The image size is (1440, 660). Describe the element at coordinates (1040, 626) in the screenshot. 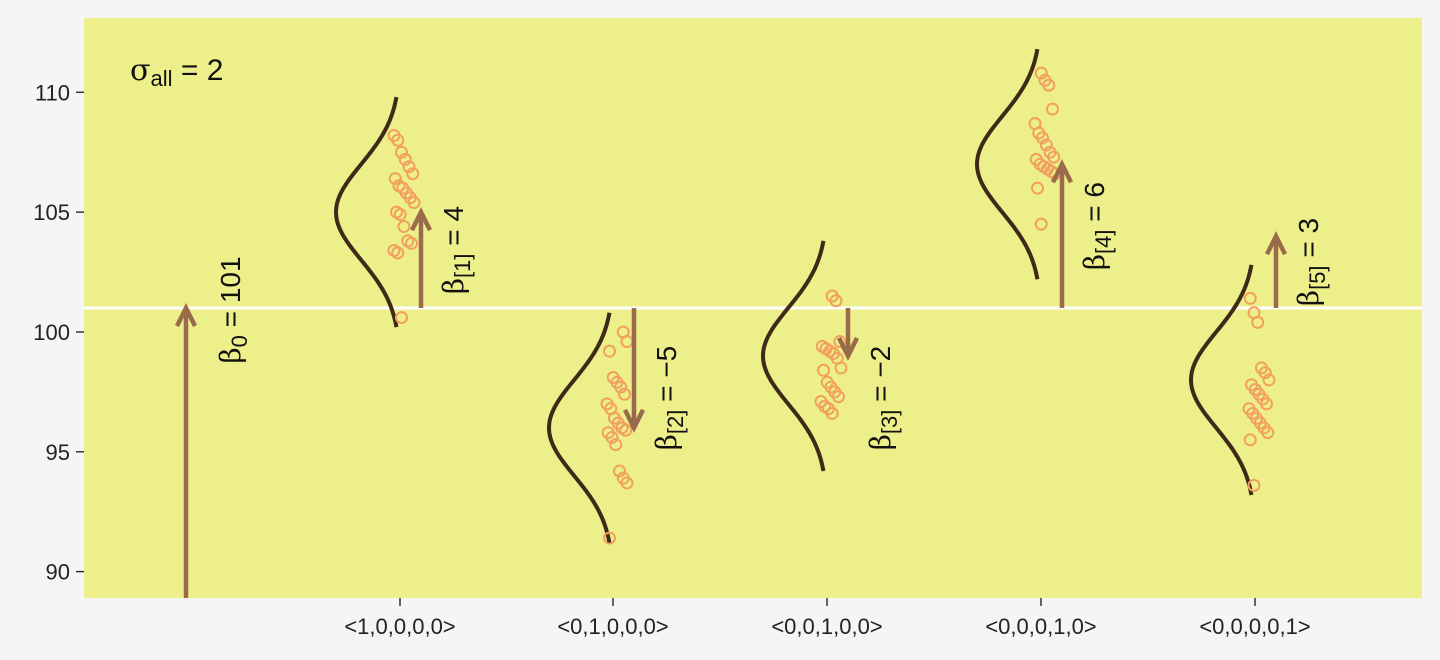

I see `x-tick-label: <0,0,0,1,0>` at that location.